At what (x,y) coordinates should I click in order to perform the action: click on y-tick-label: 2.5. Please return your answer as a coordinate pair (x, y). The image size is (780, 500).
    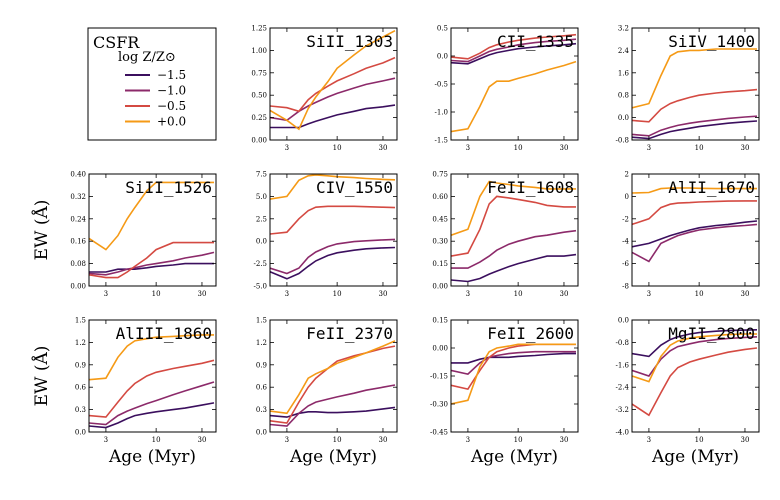
    Looking at the image, I should click on (261, 219).